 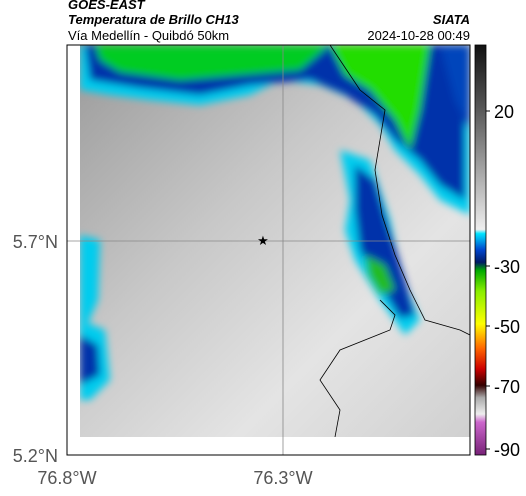 What do you see at coordinates (504, 112) in the screenshot?
I see `colorbar-label: 20` at bounding box center [504, 112].